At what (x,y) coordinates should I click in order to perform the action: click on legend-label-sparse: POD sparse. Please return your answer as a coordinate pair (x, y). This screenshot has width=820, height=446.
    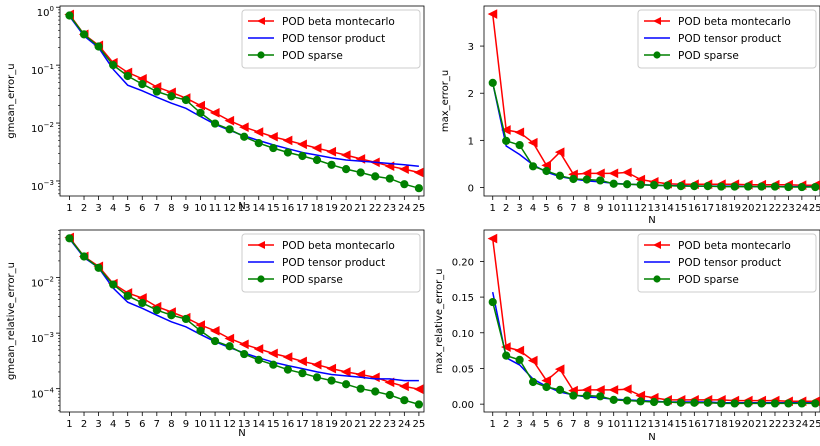
    Looking at the image, I should click on (312, 56).